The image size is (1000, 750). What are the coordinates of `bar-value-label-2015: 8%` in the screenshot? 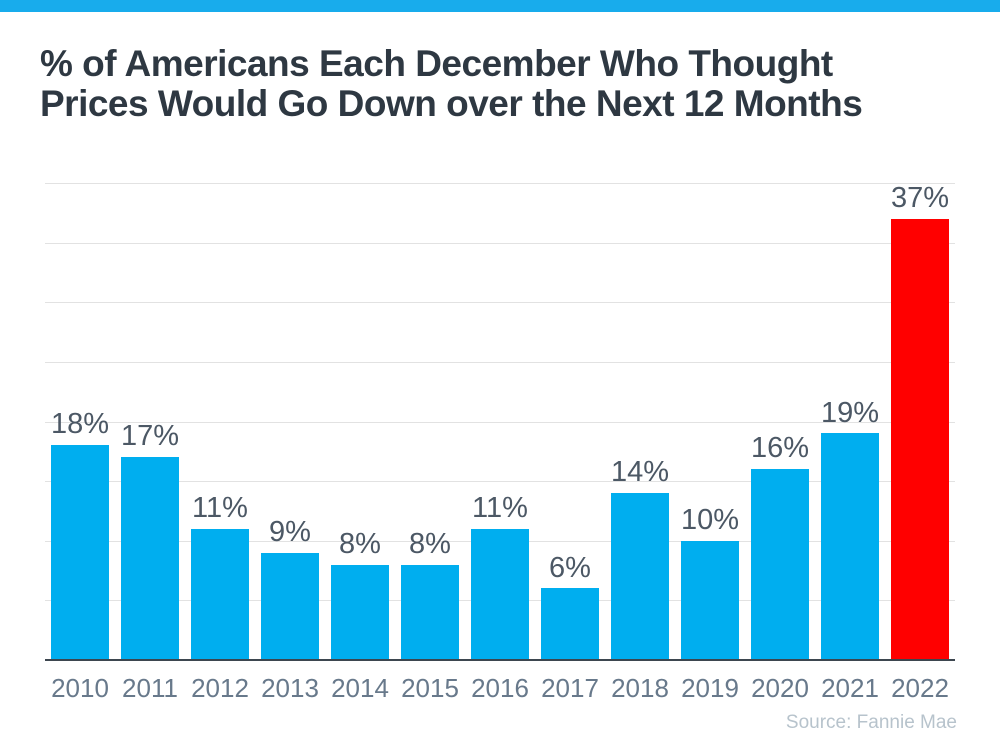 It's located at (430, 543).